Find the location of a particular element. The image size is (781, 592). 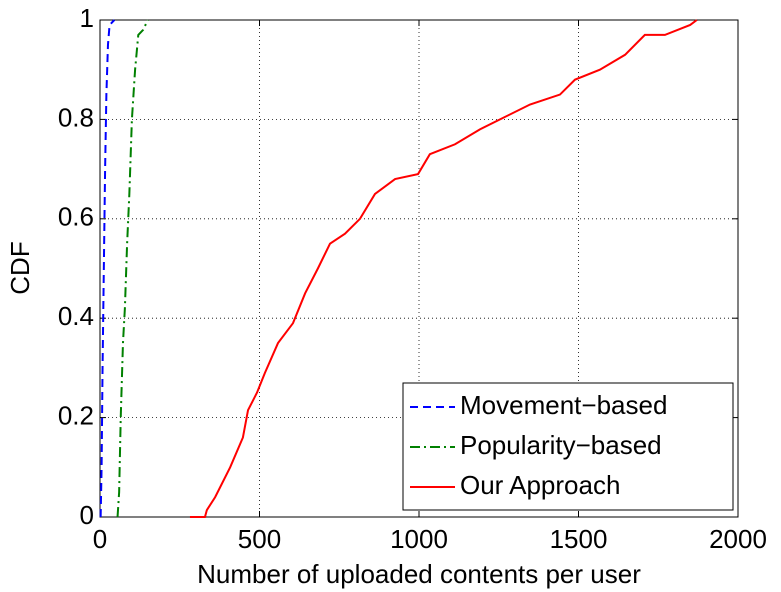

legend-label: Our Approach is located at coordinates (540, 485).